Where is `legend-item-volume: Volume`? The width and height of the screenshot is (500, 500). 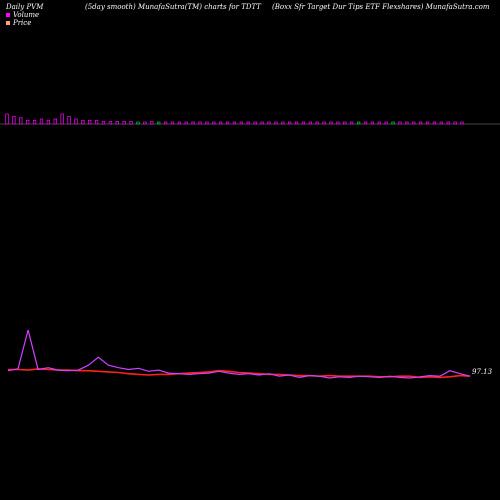
legend-item-volume: Volume is located at coordinates (22, 15).